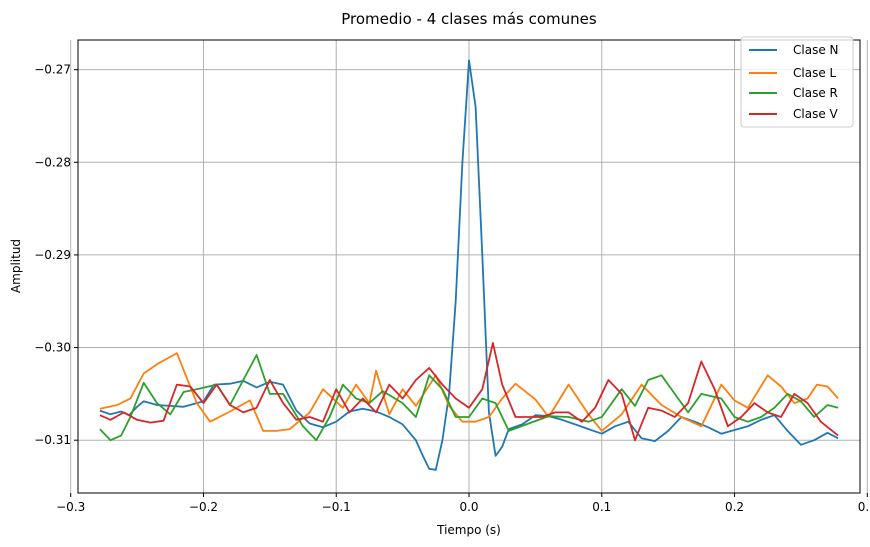 The image size is (870, 547). Describe the element at coordinates (816, 50) in the screenshot. I see `legend-label-clase-n: Clase N` at that location.